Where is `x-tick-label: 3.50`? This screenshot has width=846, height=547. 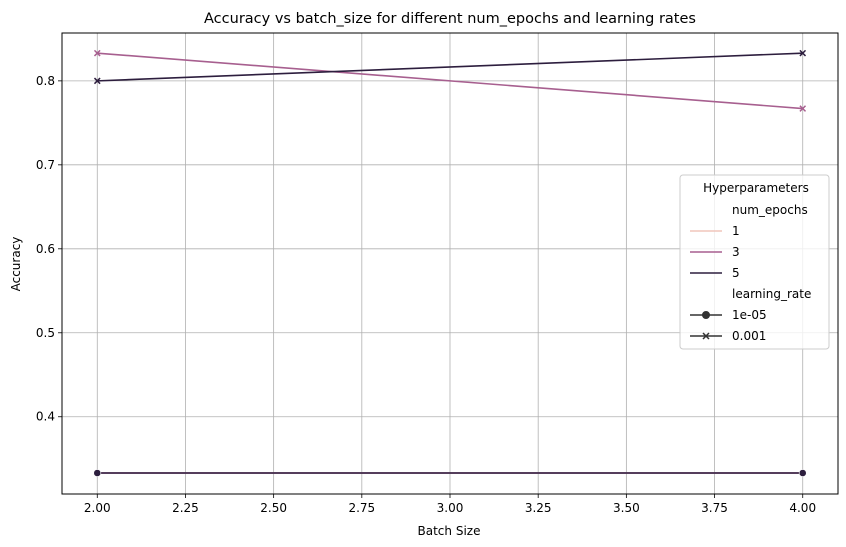 x-tick-label: 3.50 is located at coordinates (626, 508).